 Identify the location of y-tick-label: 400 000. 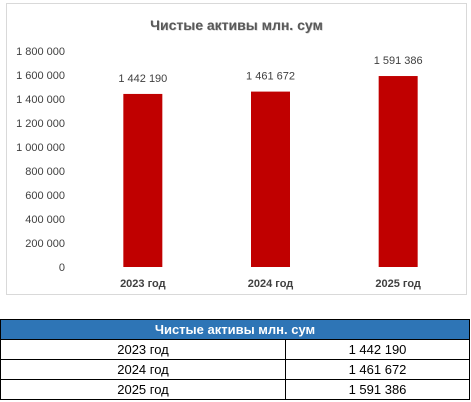
(45, 220).